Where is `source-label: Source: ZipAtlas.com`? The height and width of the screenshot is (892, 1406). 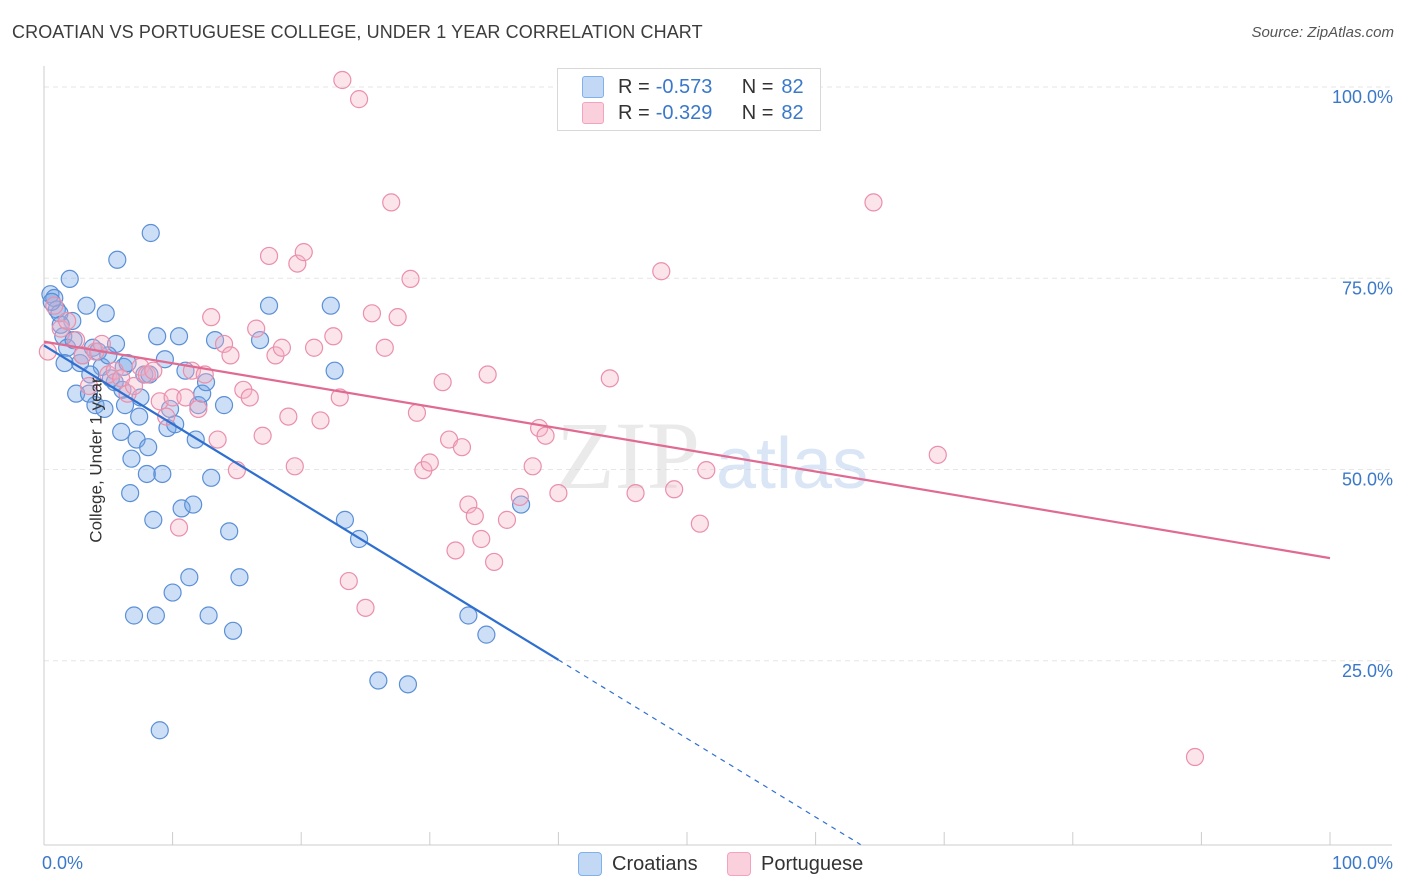 source-label: Source: ZipAtlas.com is located at coordinates (1322, 32).